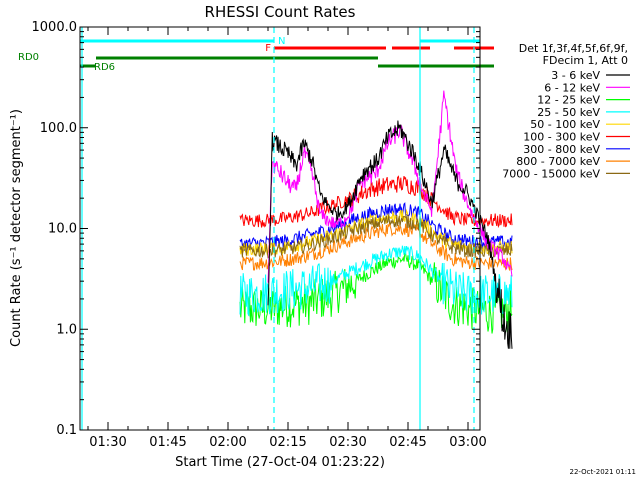  What do you see at coordinates (572, 87) in the screenshot?
I see `legend-label: 6 - 12 keV` at bounding box center [572, 87].